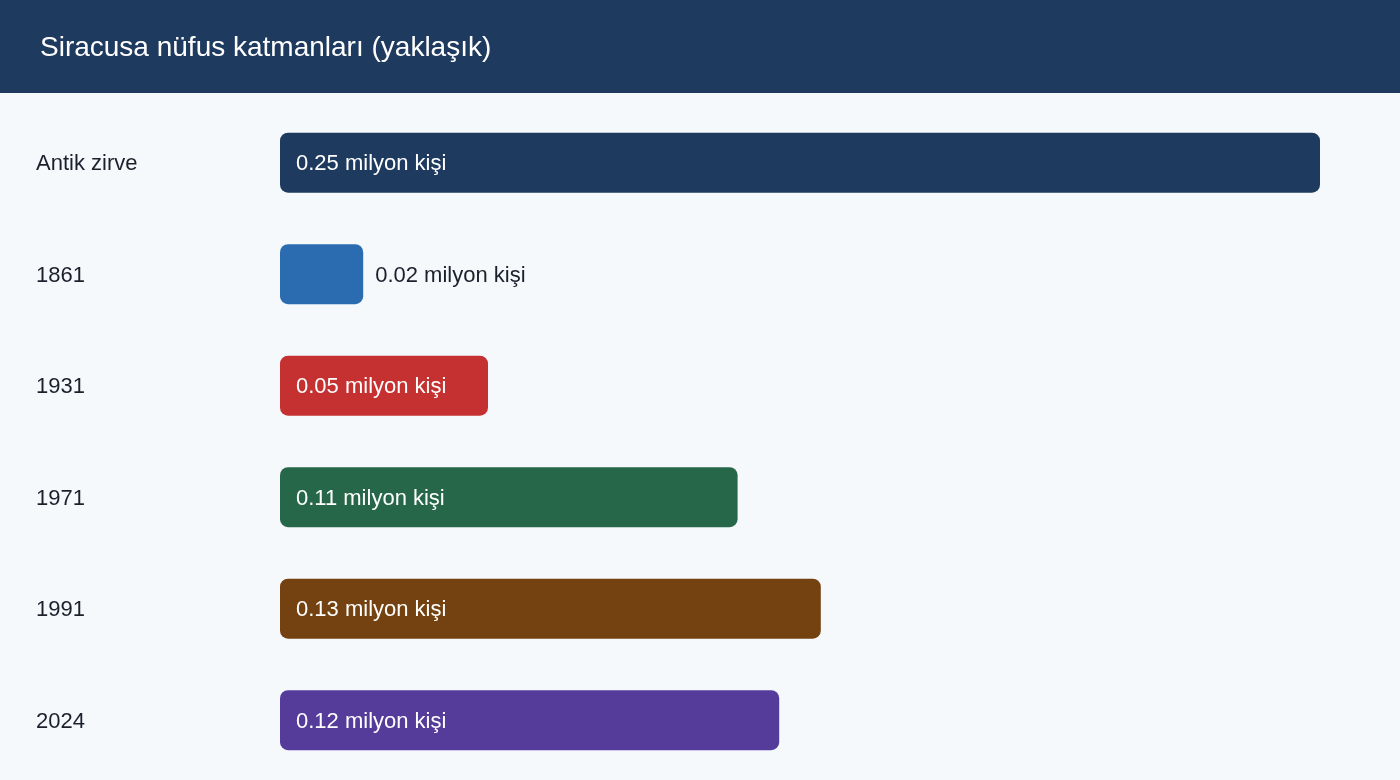  What do you see at coordinates (371, 609) in the screenshot?
I see `data-label: 0.13 milyon kişi` at bounding box center [371, 609].